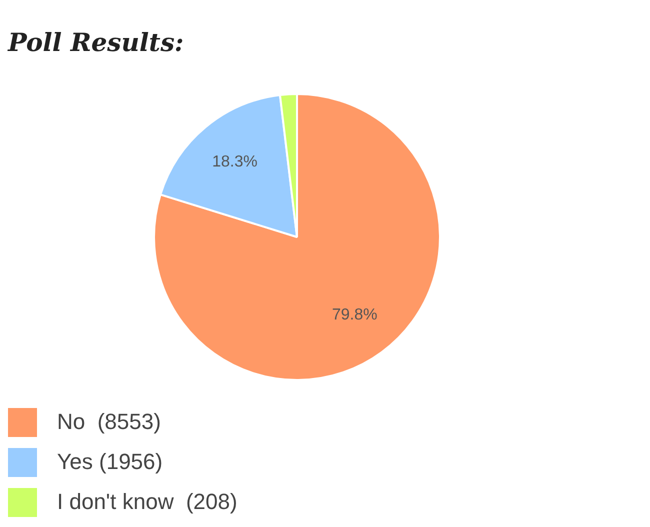  I want to click on chart-title: Poll Results:, so click(96, 42).